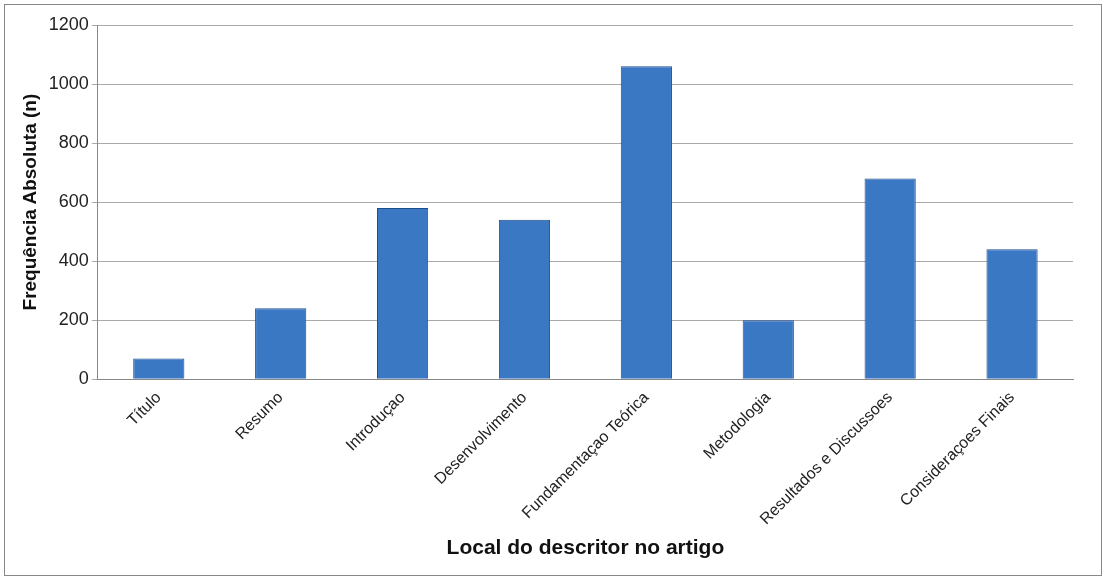 This screenshot has width=1108, height=582. What do you see at coordinates (29, 202) in the screenshot?
I see `y-axis-title: Frequência Absoluta (n)` at bounding box center [29, 202].